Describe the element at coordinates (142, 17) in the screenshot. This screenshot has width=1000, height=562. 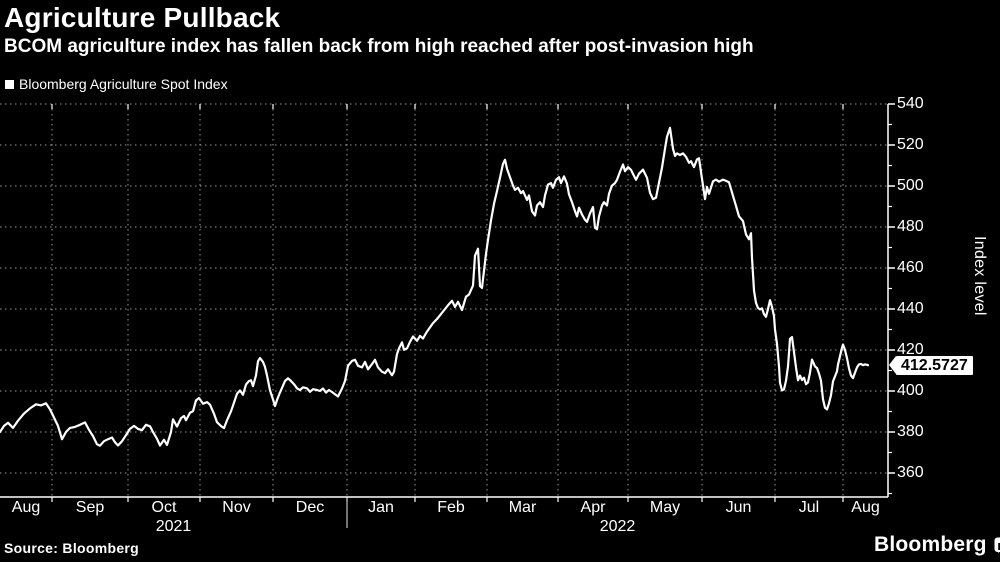
I see `page-title: Agriculture Pullback` at that location.